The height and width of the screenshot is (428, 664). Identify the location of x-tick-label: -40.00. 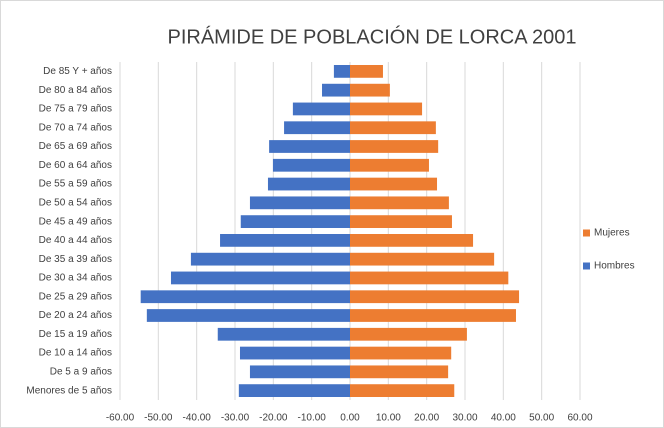
(196, 418).